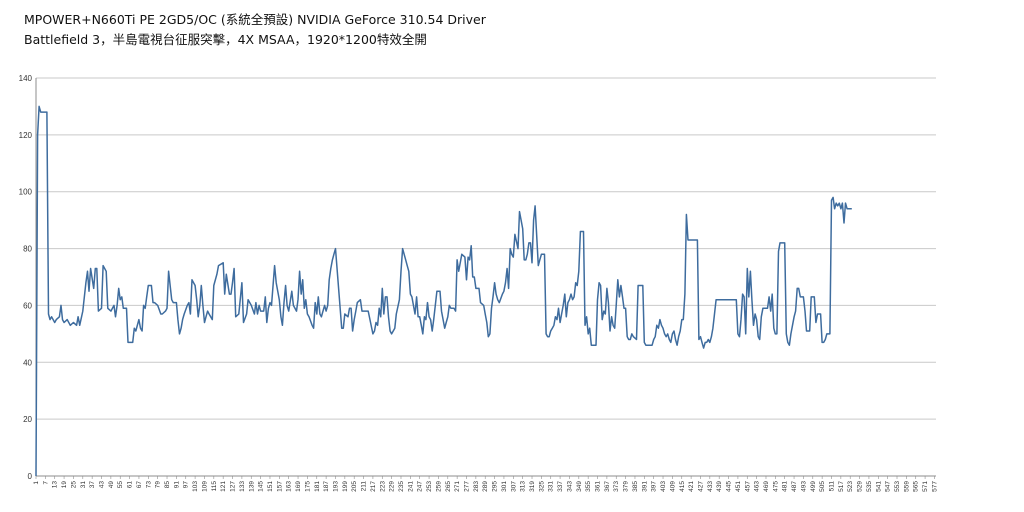 Image resolution: width=1024 pixels, height=512 pixels. Describe the element at coordinates (30, 476) in the screenshot. I see `y-tick-label: 0` at that location.